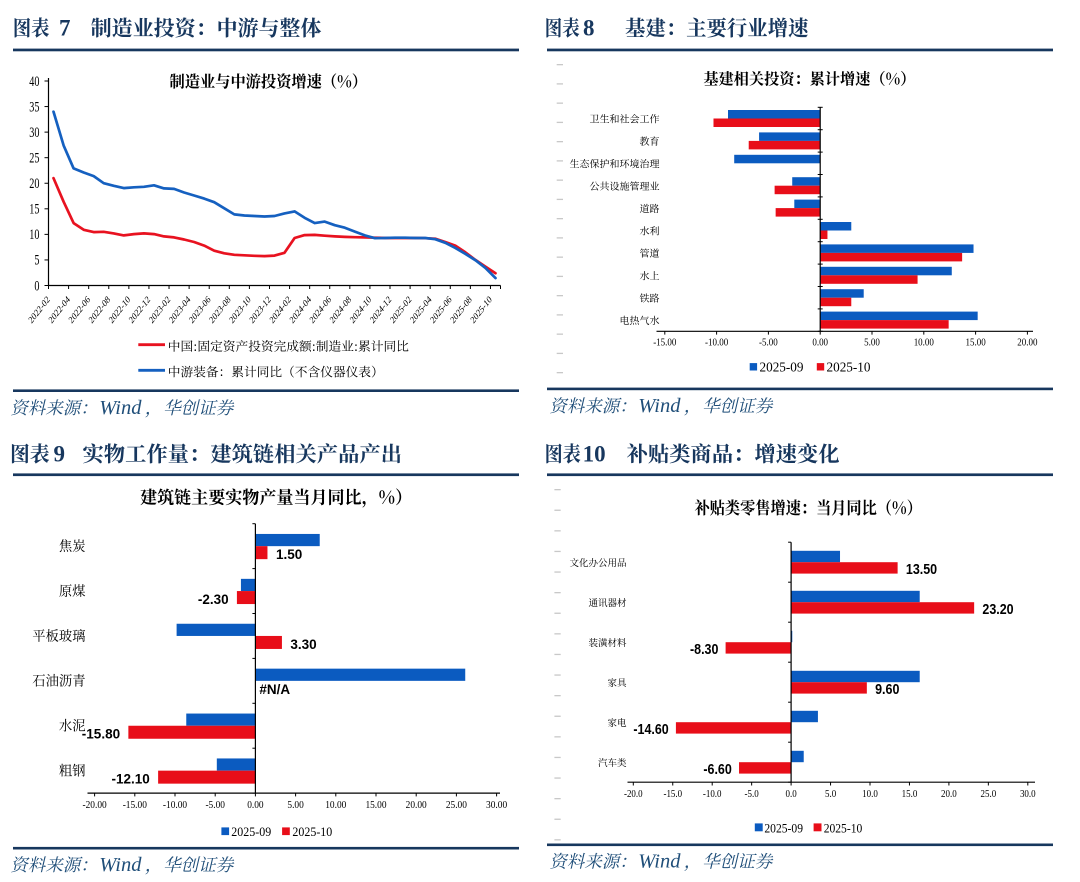  Describe the element at coordinates (79, 309) in the screenshot. I see `svg-text: 2022-06` at that location.